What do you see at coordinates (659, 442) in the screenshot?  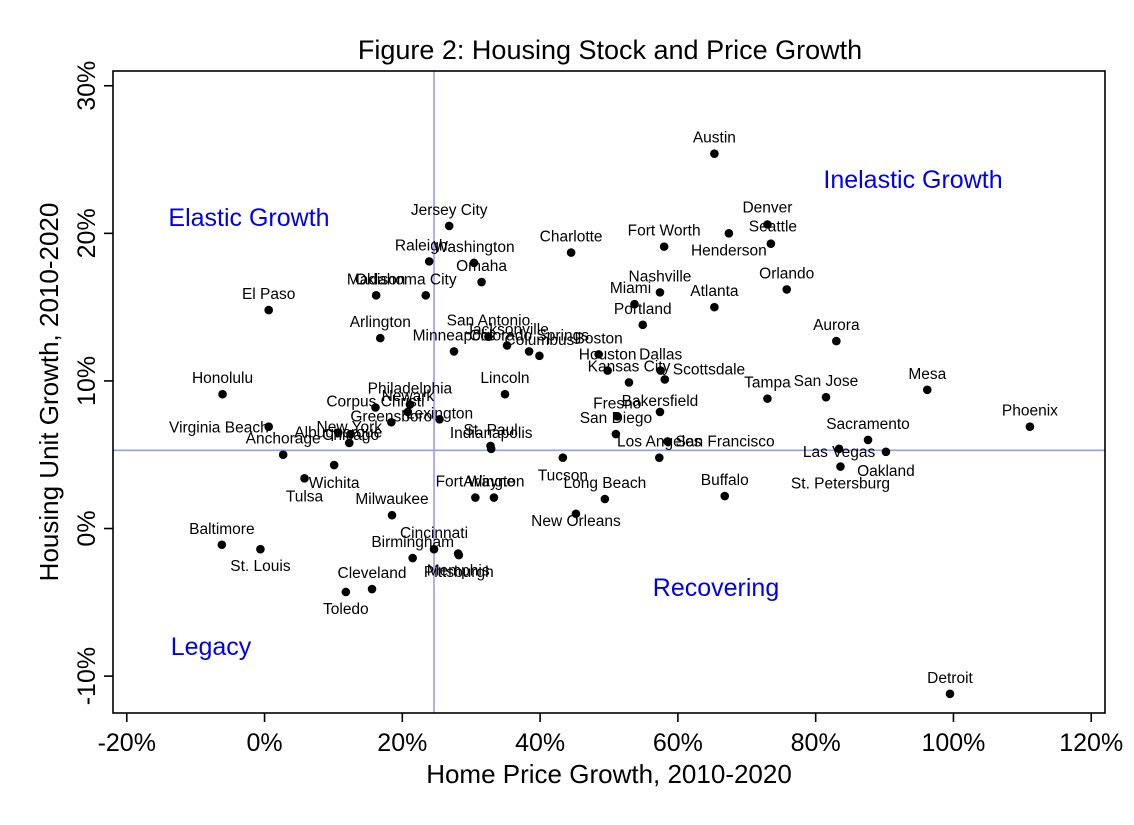 I see `point-label-los-angeles: Los Angeles` at bounding box center [659, 442].